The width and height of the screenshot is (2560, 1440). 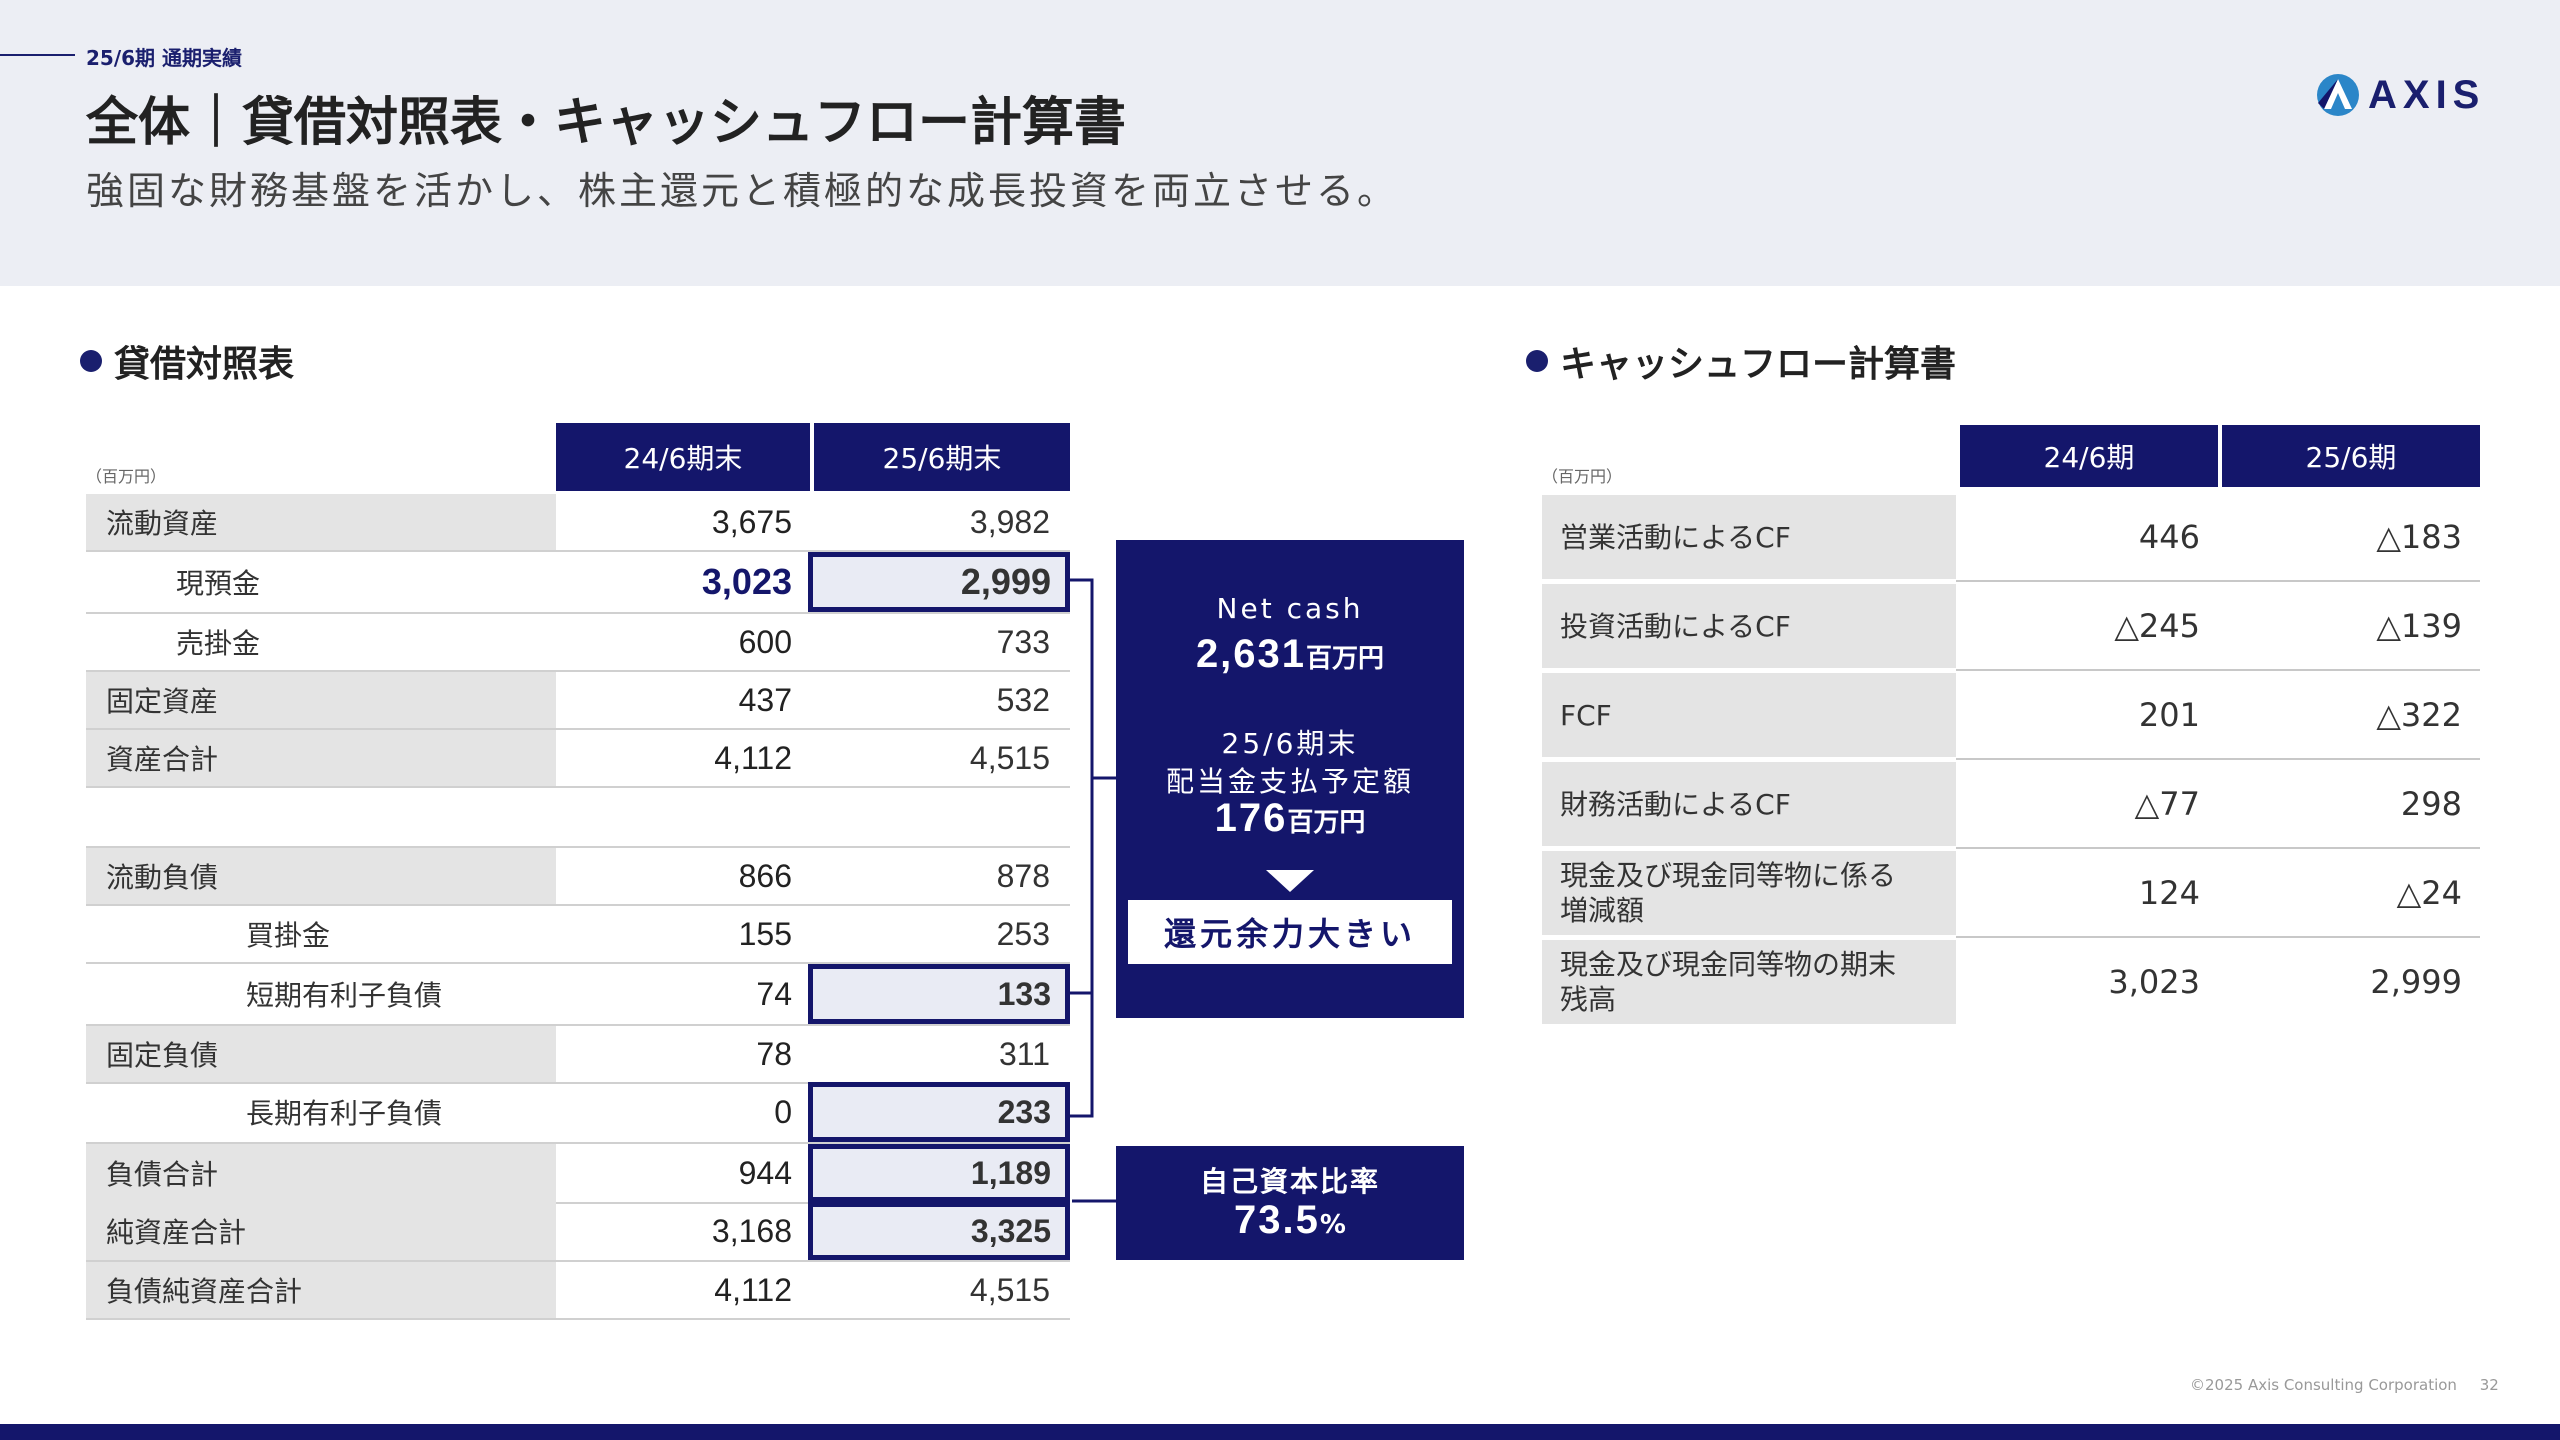 What do you see at coordinates (939, 994) in the screenshot?
I see `bs-cell-curr: 133` at bounding box center [939, 994].